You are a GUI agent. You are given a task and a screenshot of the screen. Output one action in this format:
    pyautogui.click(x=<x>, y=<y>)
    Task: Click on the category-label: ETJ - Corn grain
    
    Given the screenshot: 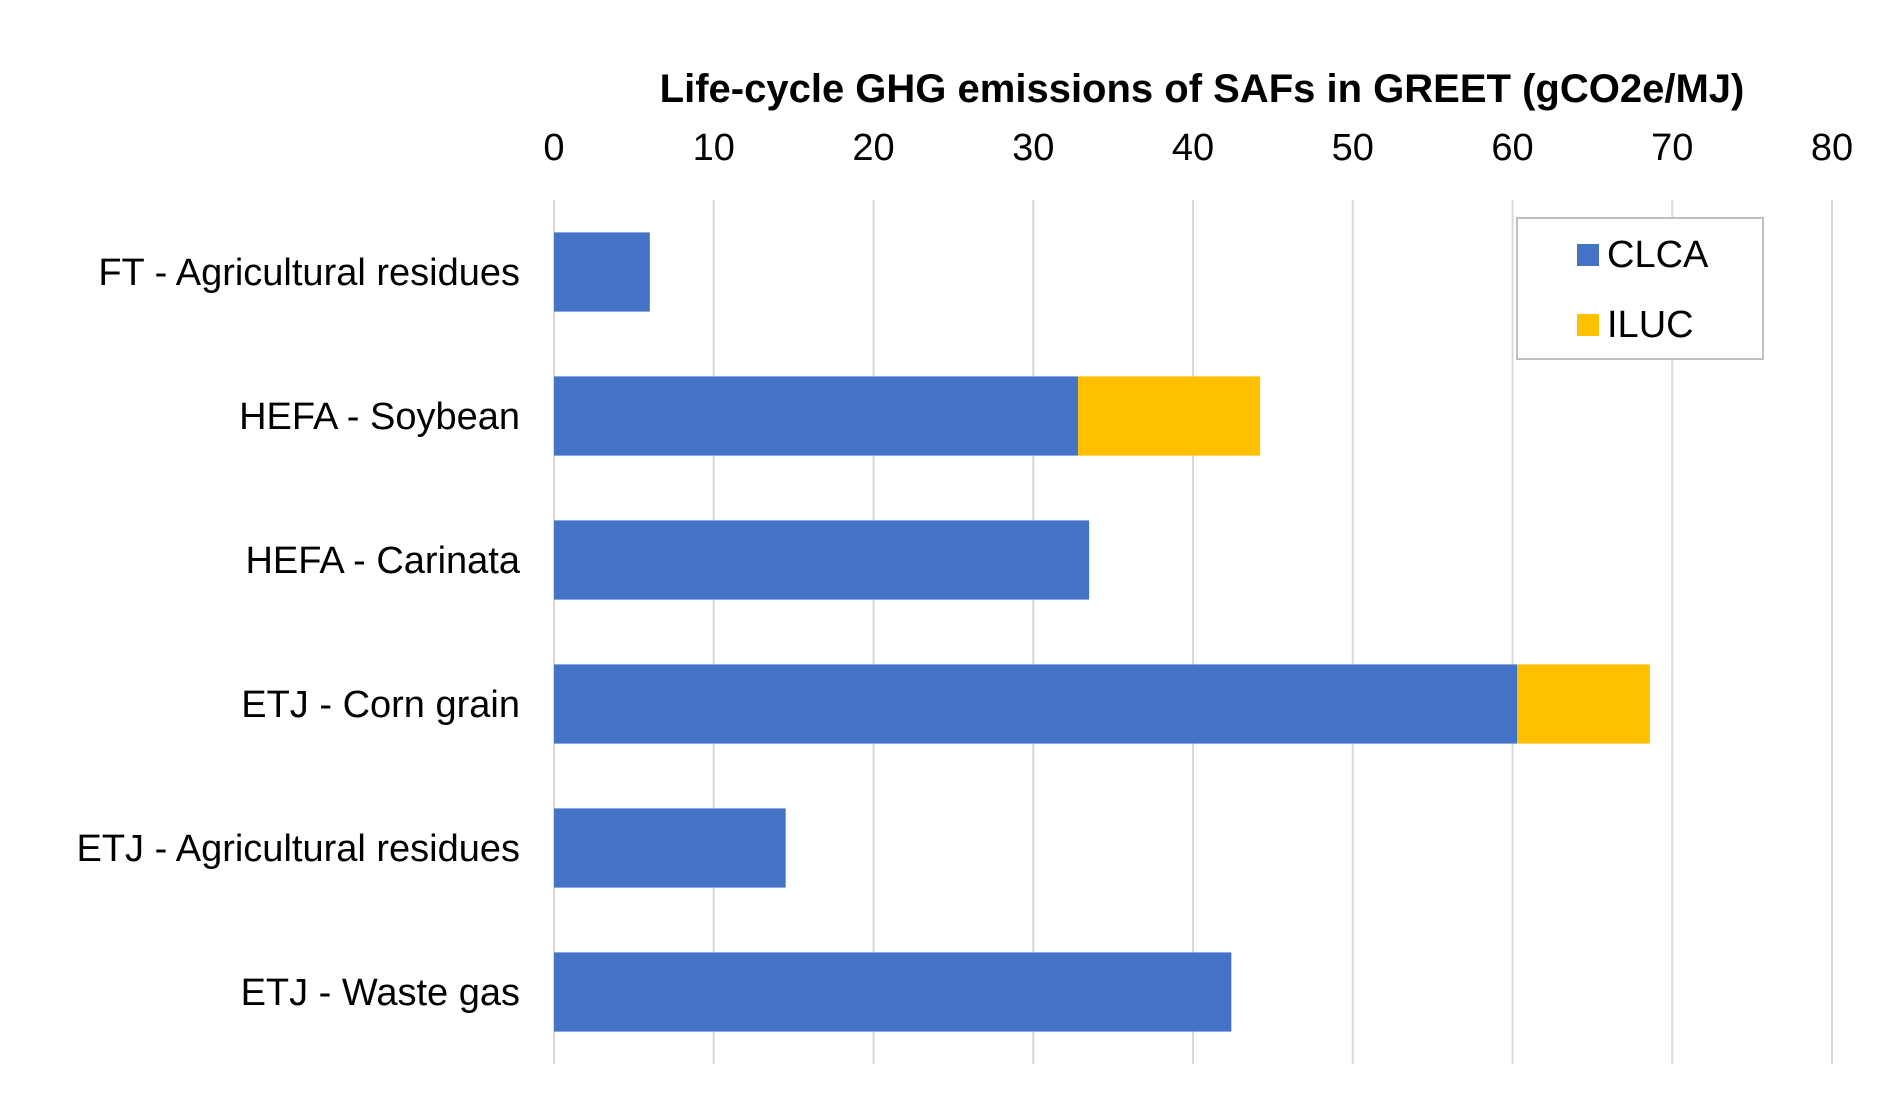 What is the action you would take?
    pyautogui.click(x=380, y=705)
    